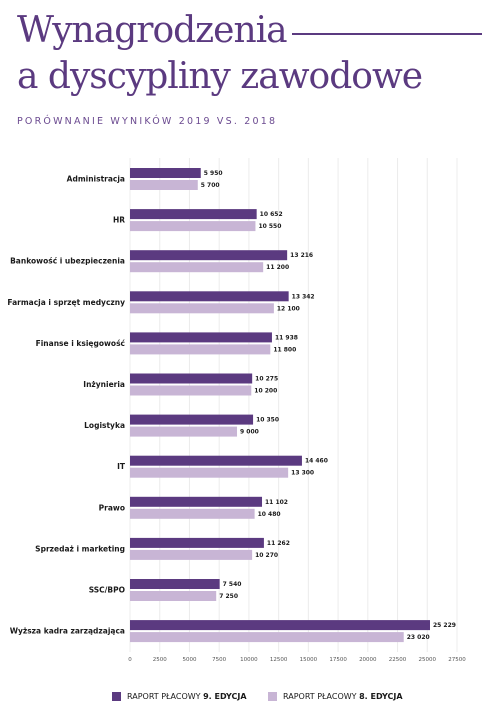 This screenshot has width=499, height=718. Describe the element at coordinates (303, 296) in the screenshot. I see `value-label-series1-3: 13 342` at that location.